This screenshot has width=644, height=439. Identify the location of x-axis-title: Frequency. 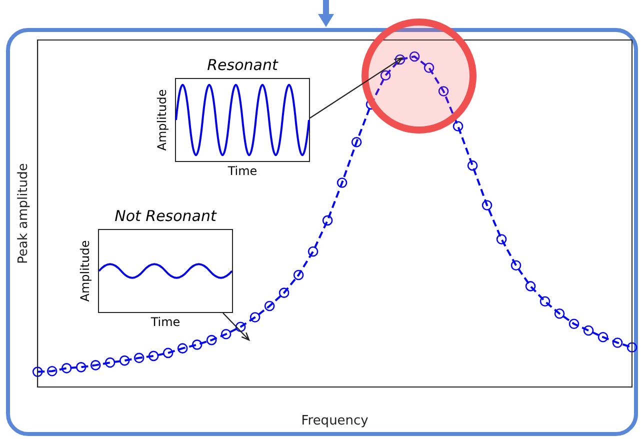
(335, 421).